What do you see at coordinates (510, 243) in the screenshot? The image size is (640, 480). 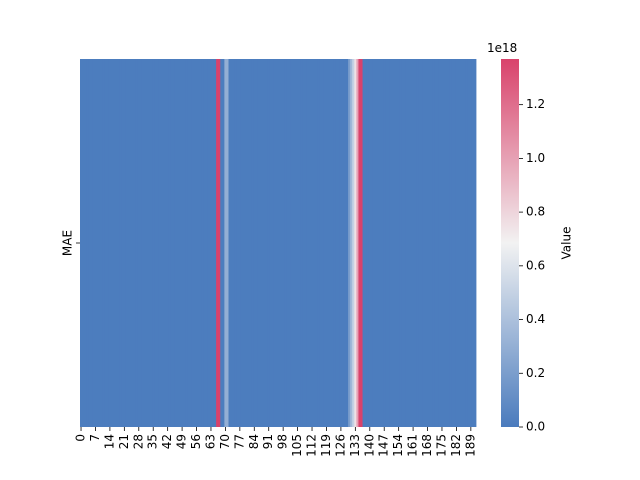 I see `colorbar` at bounding box center [510, 243].